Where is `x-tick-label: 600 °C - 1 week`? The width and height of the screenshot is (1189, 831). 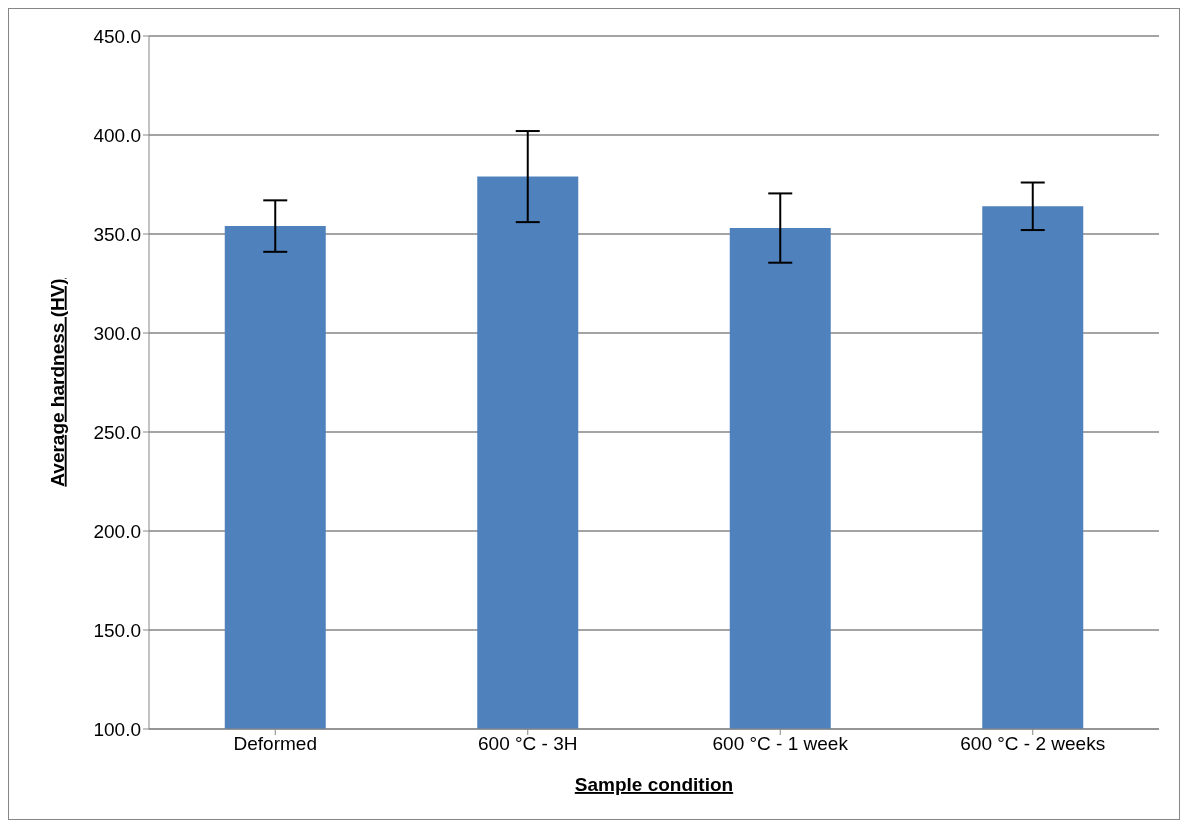 x-tick-label: 600 °C - 1 week is located at coordinates (780, 744).